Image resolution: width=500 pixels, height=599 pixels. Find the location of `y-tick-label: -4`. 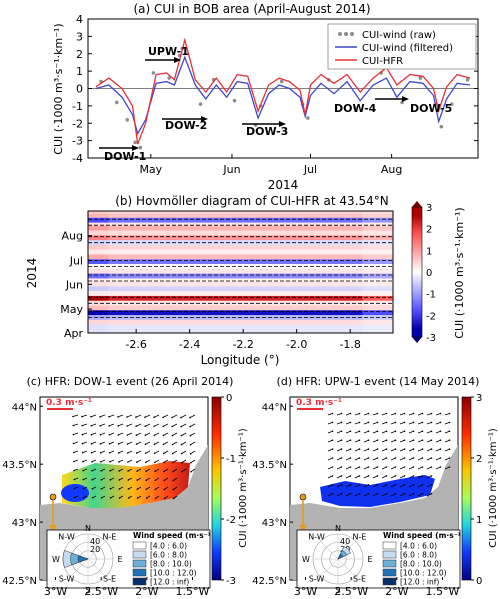

y-tick-label: -4 is located at coordinates (77, 158).